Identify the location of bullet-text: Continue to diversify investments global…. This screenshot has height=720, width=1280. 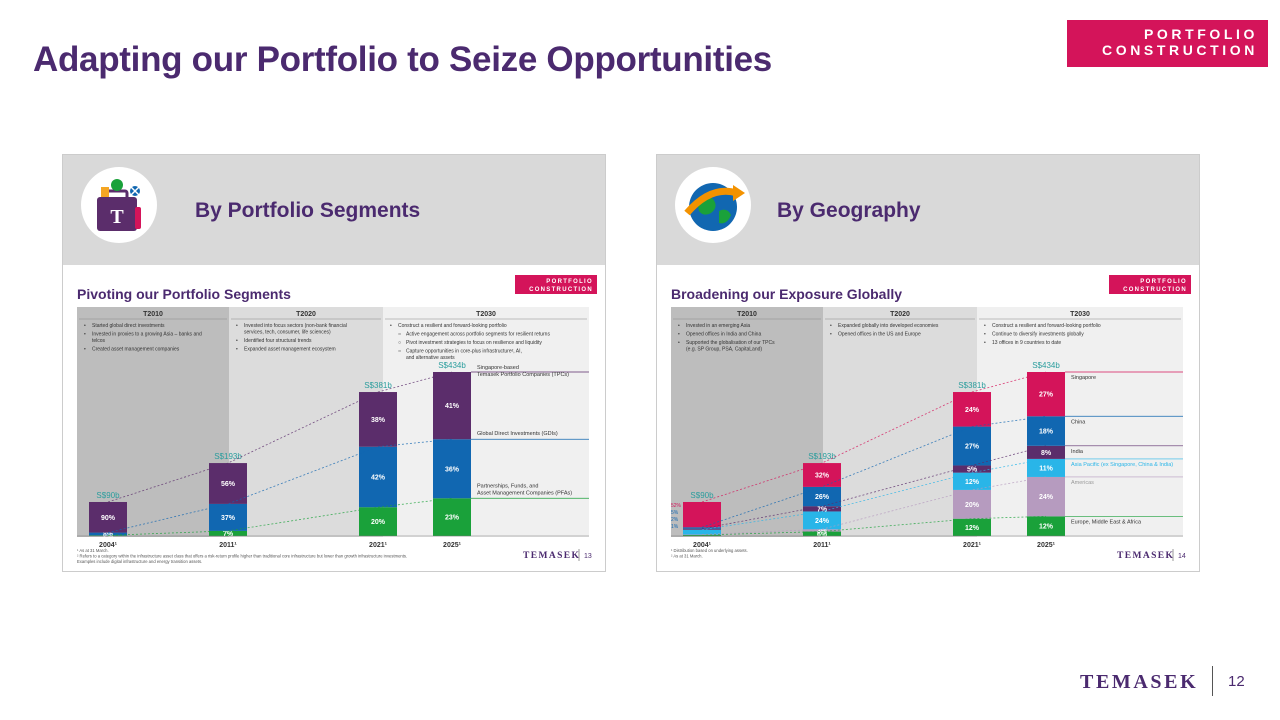
(1038, 335).